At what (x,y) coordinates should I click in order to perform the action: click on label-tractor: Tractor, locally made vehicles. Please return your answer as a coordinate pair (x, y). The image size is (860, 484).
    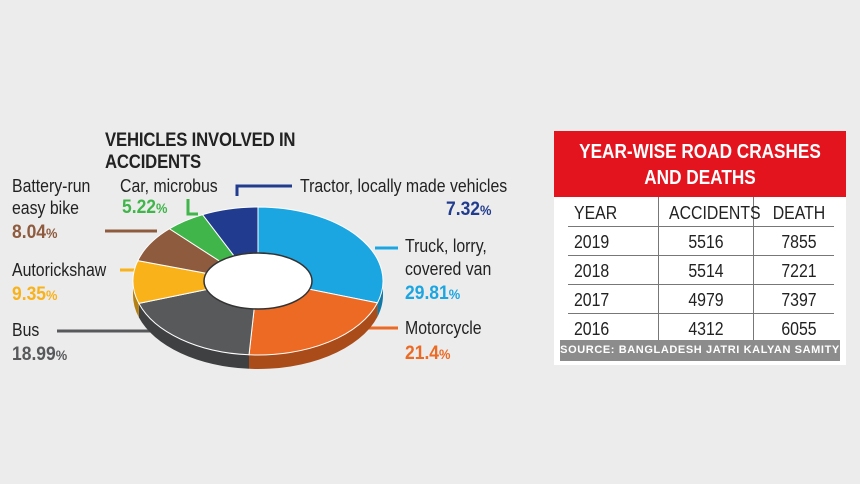
    Looking at the image, I should click on (404, 186).